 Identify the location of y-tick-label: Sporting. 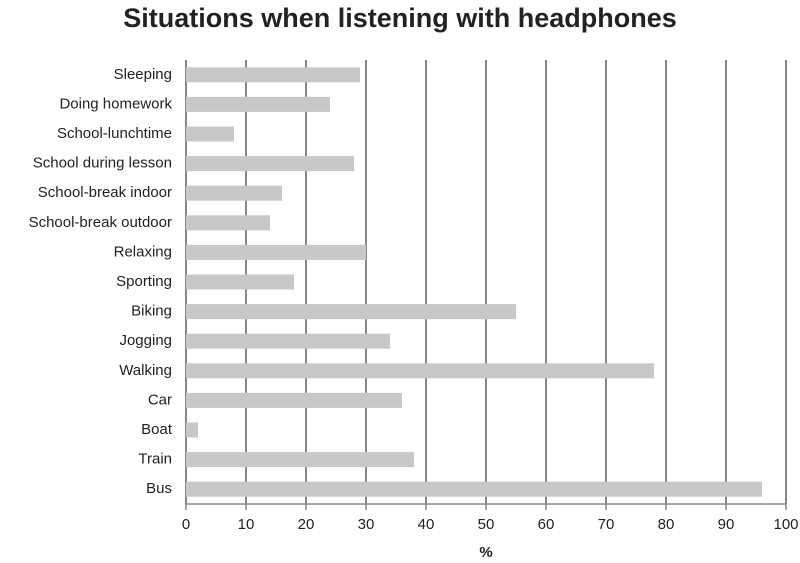
(144, 281).